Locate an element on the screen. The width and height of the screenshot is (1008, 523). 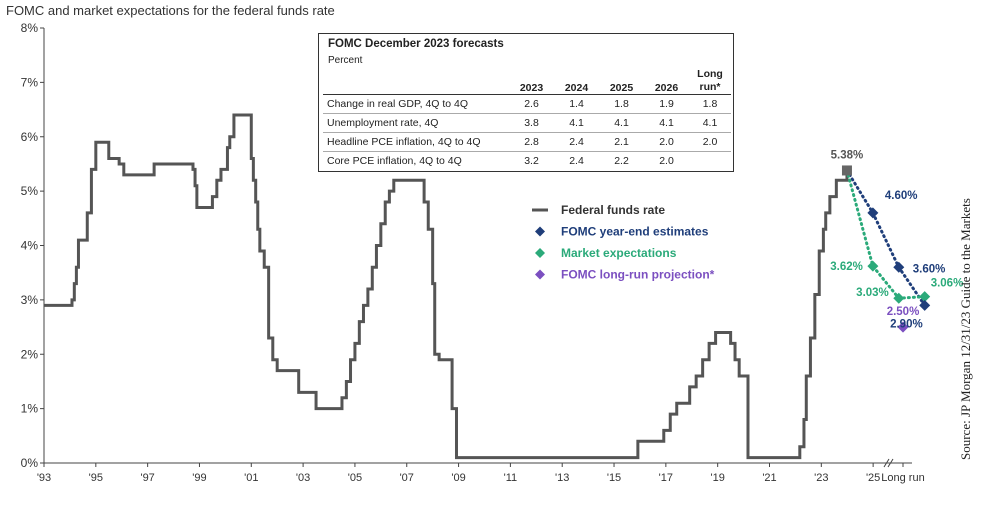
legend-label: Federal funds rate is located at coordinates (613, 210).